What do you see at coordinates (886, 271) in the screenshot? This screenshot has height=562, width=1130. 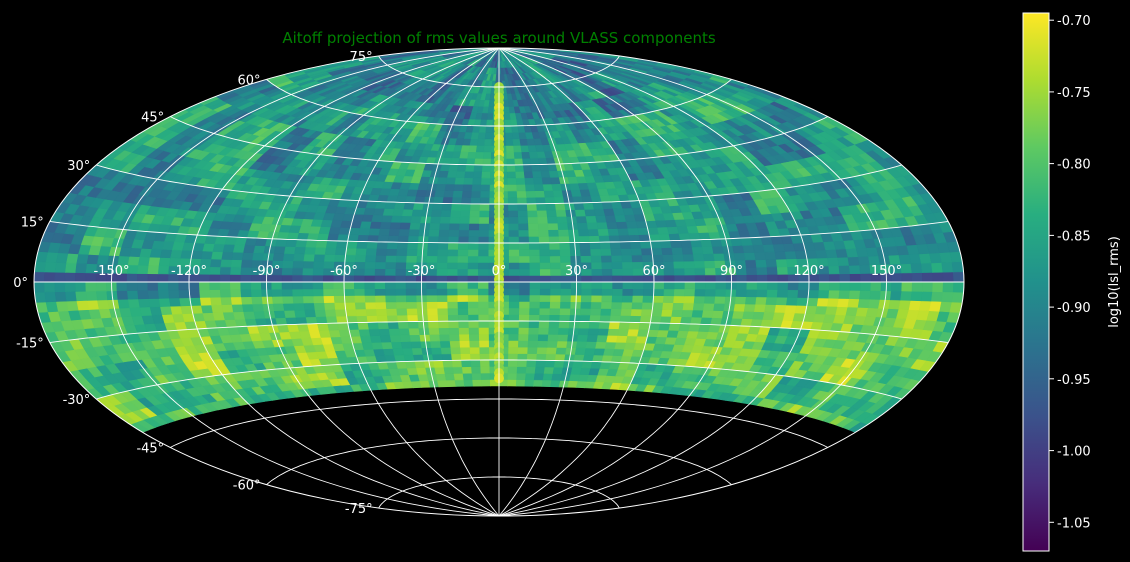 I see `lon-tick-label: 150°` at bounding box center [886, 271].